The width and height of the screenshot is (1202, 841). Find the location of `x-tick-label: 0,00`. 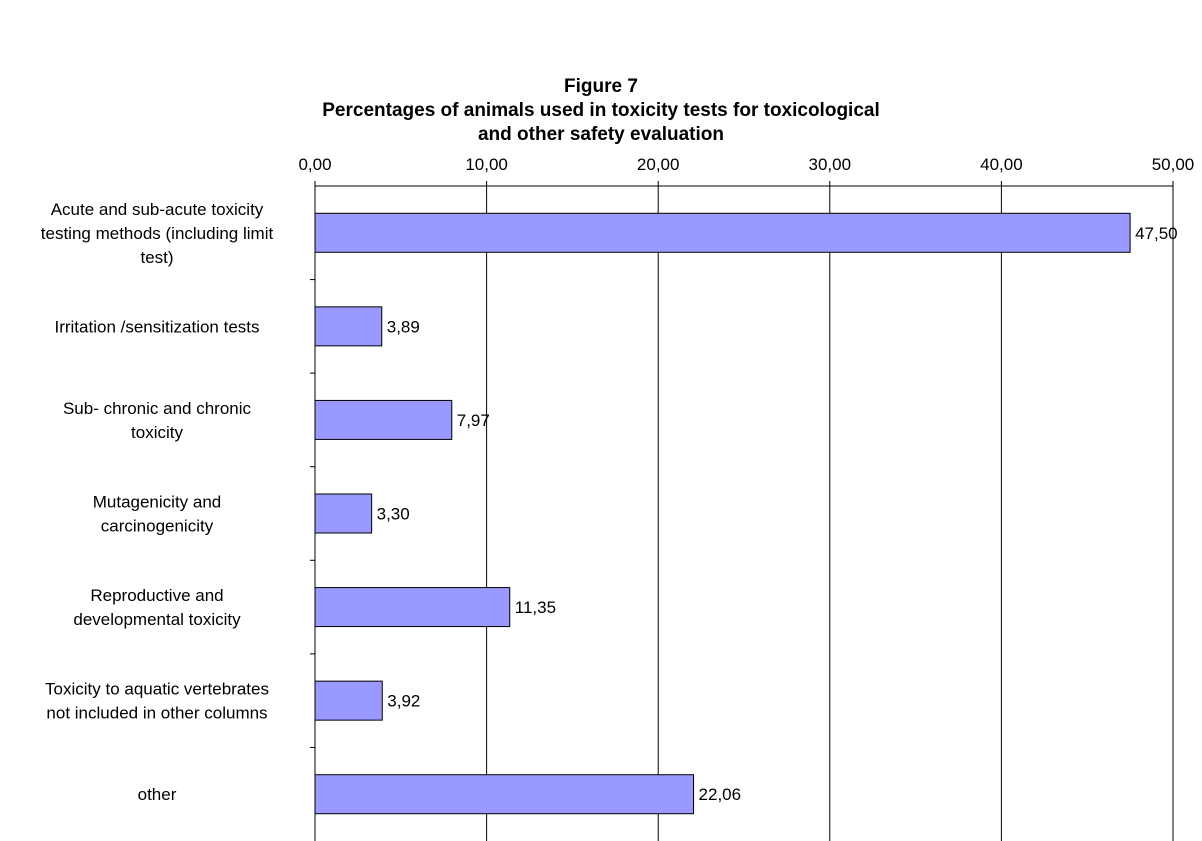

x-tick-label: 0,00 is located at coordinates (314, 164).